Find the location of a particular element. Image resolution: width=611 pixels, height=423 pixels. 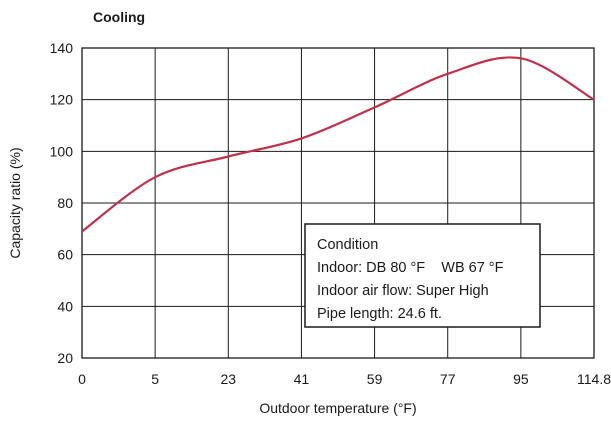

y-tick-label: 140 is located at coordinates (62, 48).